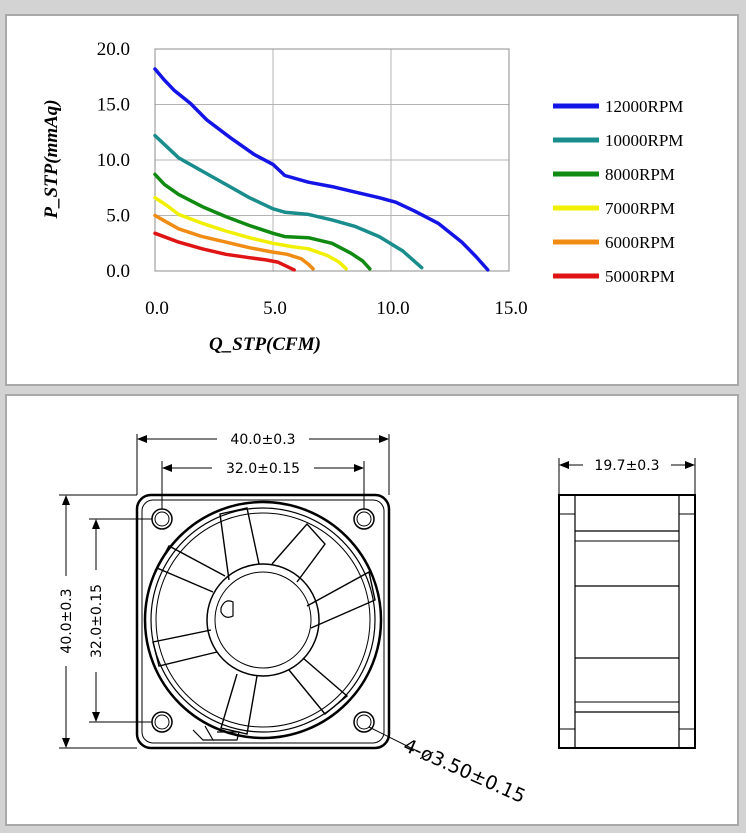 Image resolution: width=746 pixels, height=833 pixels. What do you see at coordinates (118, 271) in the screenshot?
I see `y-tick-label-0: 0.0` at bounding box center [118, 271].